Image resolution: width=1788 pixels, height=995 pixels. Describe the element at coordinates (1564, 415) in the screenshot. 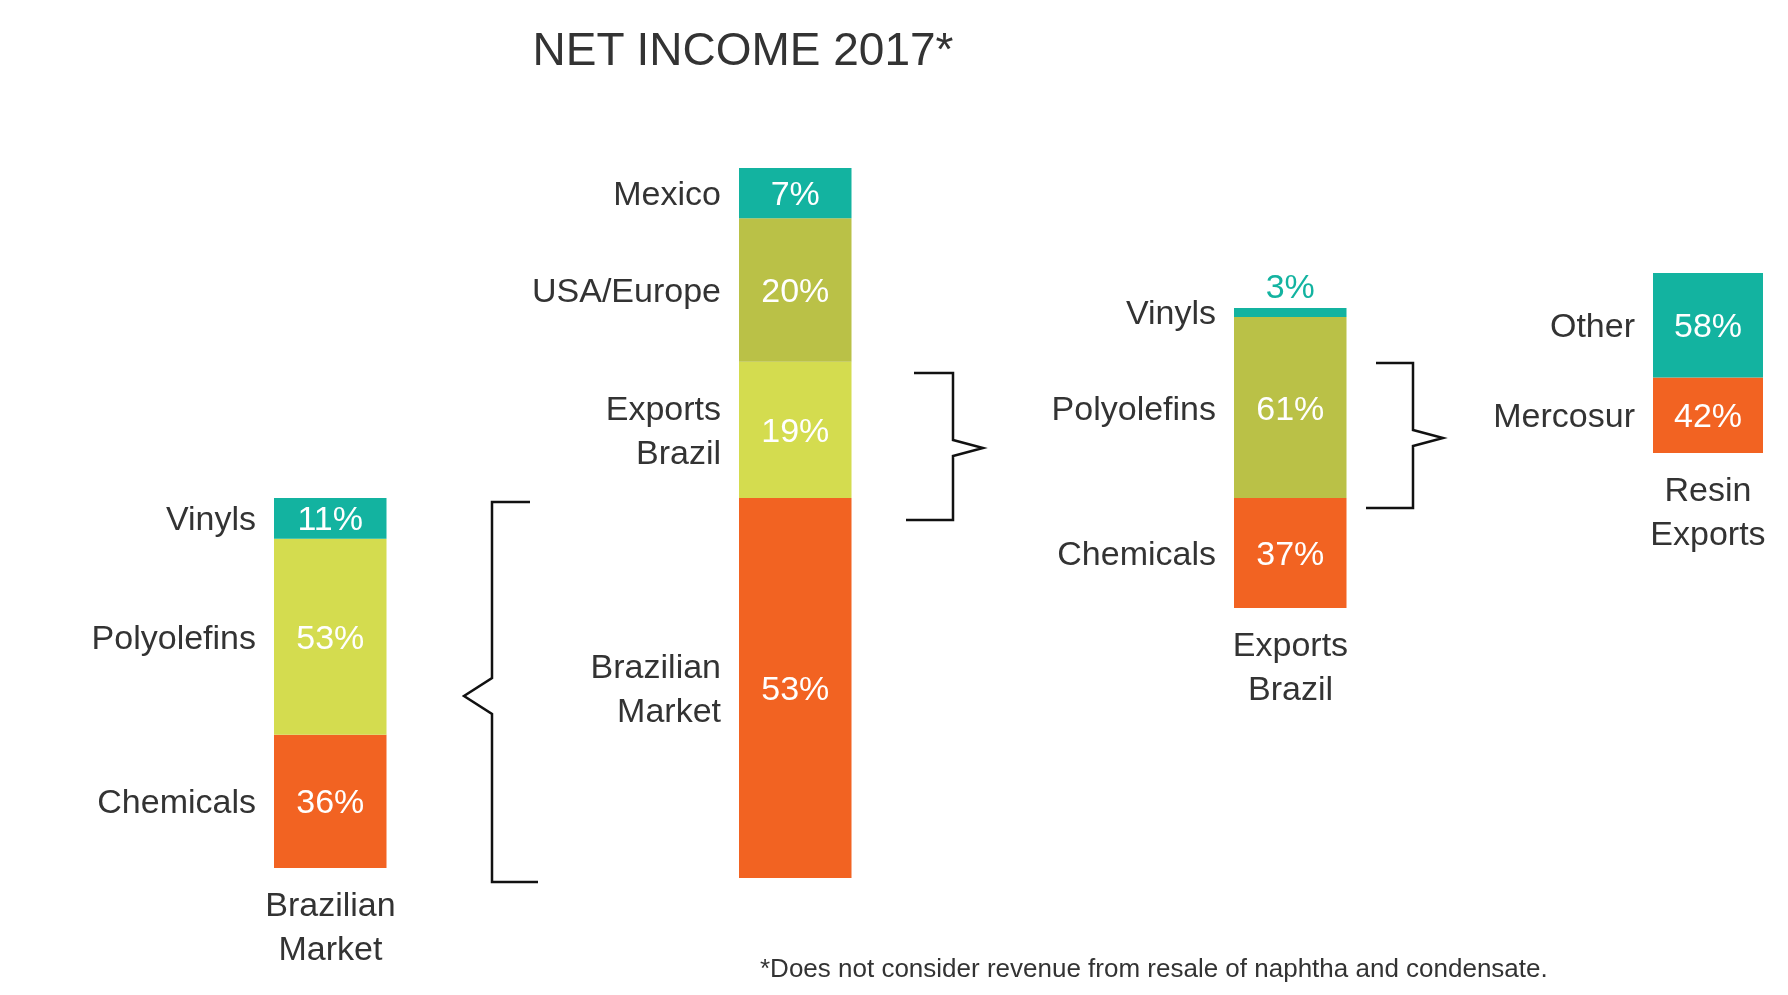

I see `series-label: Mercosur` at that location.